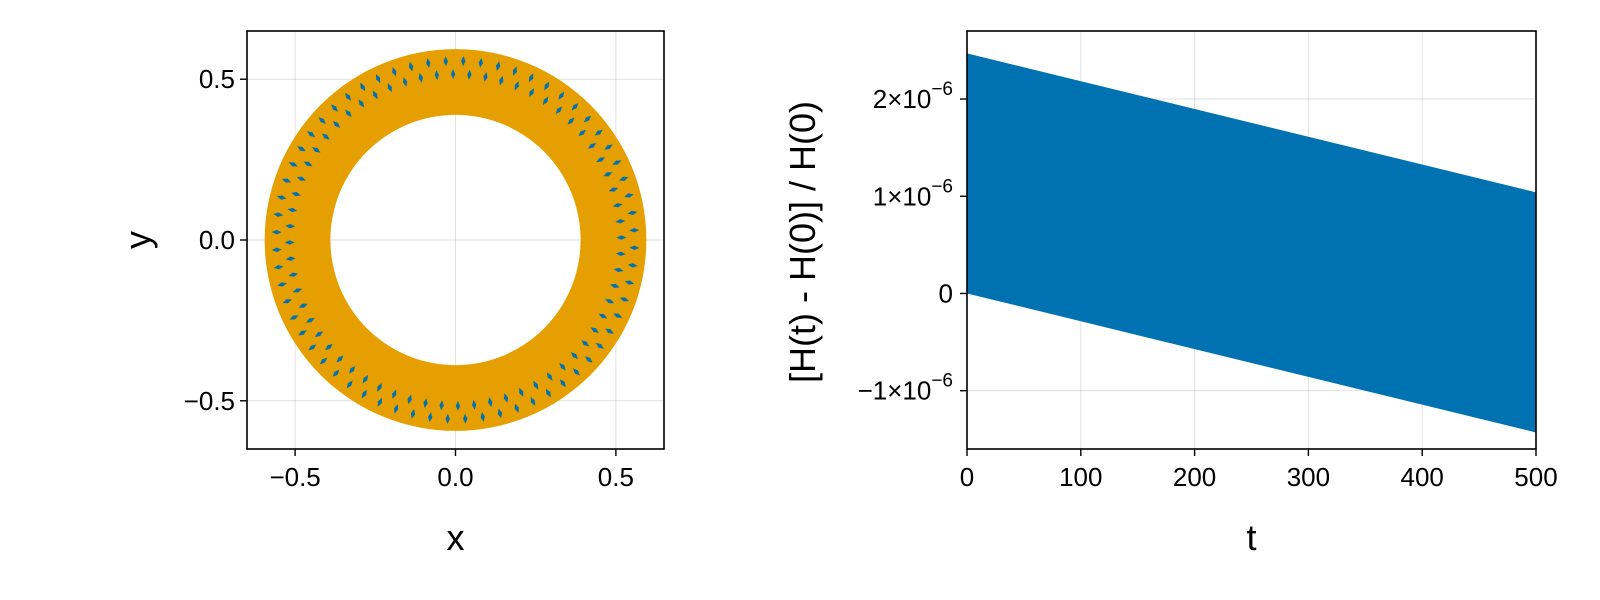 The image size is (1600, 600). I want to click on energy-xlabel: t, so click(1251, 537).